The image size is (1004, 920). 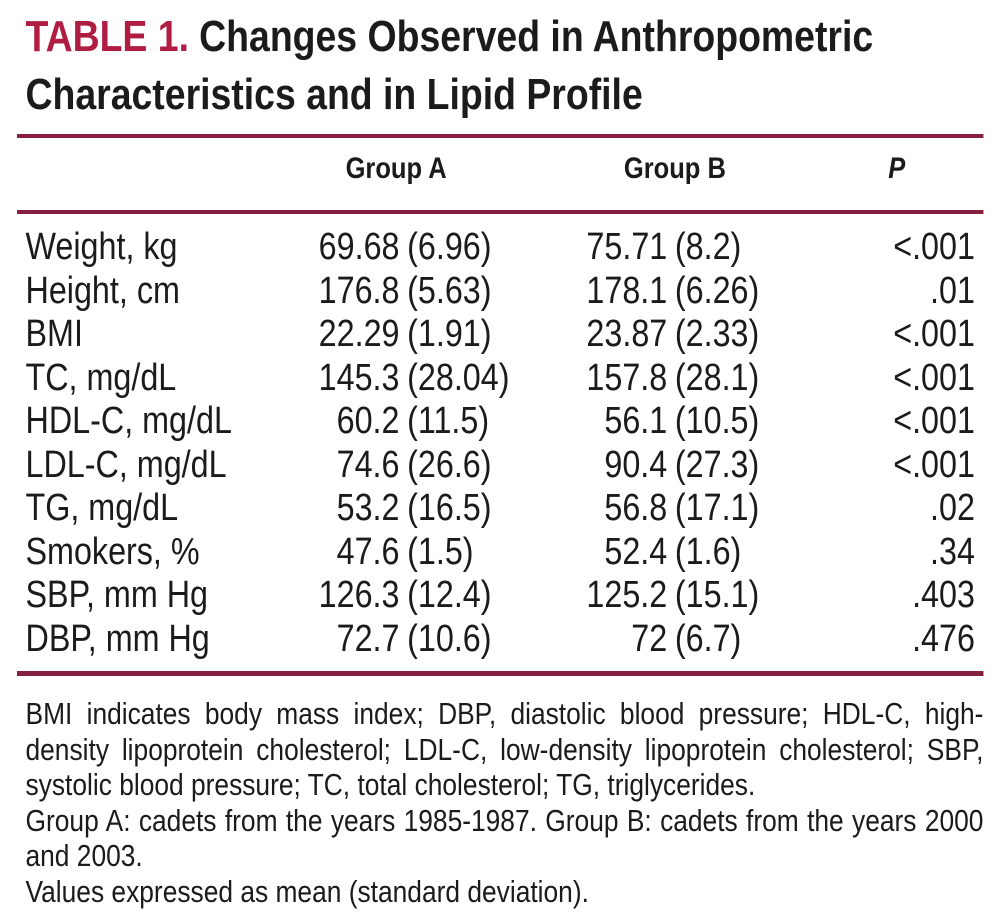 What do you see at coordinates (359, 247) in the screenshot?
I see `group-a-mean: 69.68` at bounding box center [359, 247].